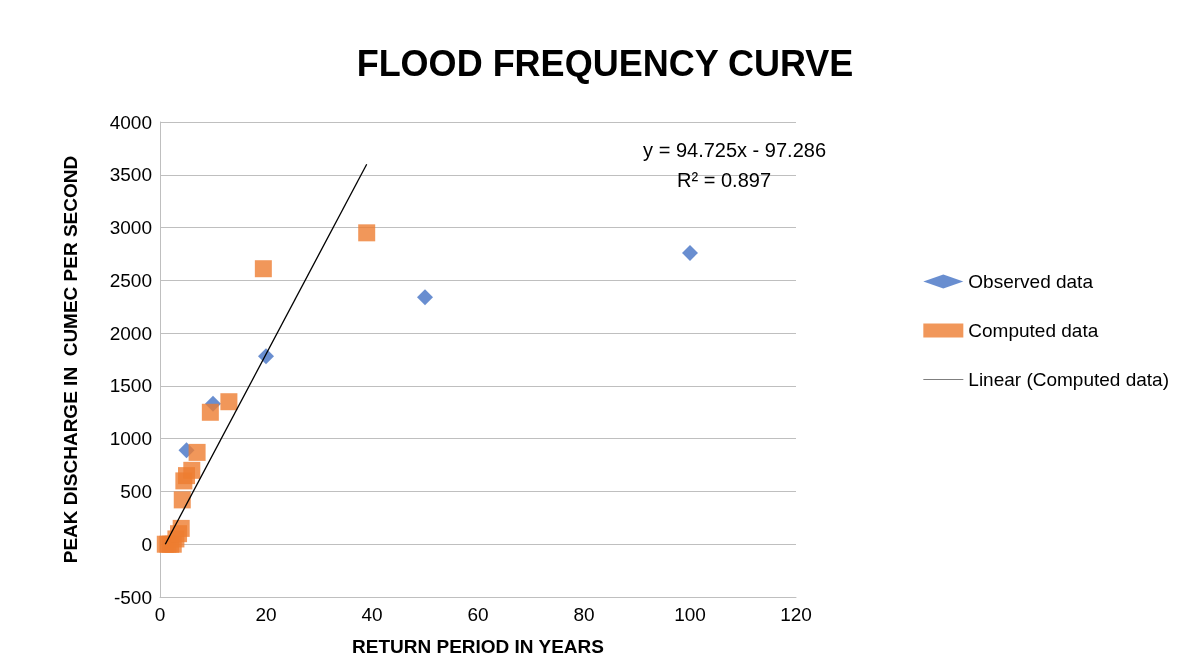 This screenshot has height=661, width=1194. I want to click on x-tick-label: 80, so click(584, 614).